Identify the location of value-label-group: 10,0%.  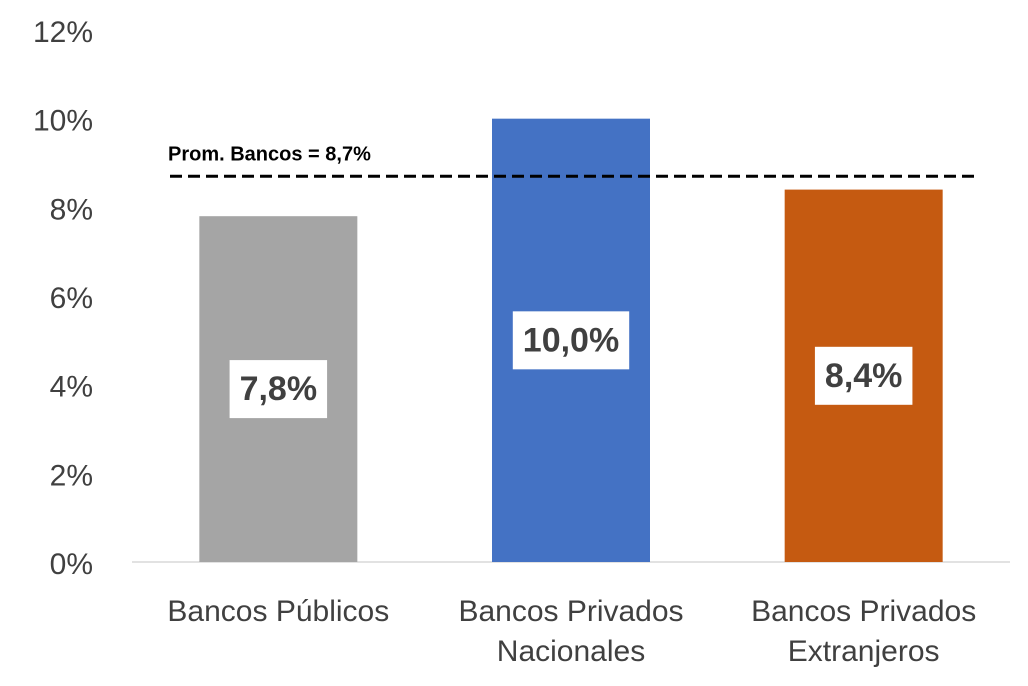
(571, 340).